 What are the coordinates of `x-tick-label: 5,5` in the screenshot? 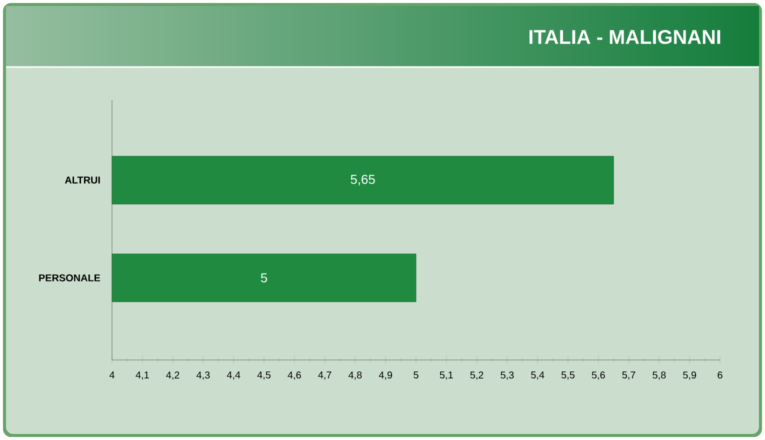 It's located at (568, 376).